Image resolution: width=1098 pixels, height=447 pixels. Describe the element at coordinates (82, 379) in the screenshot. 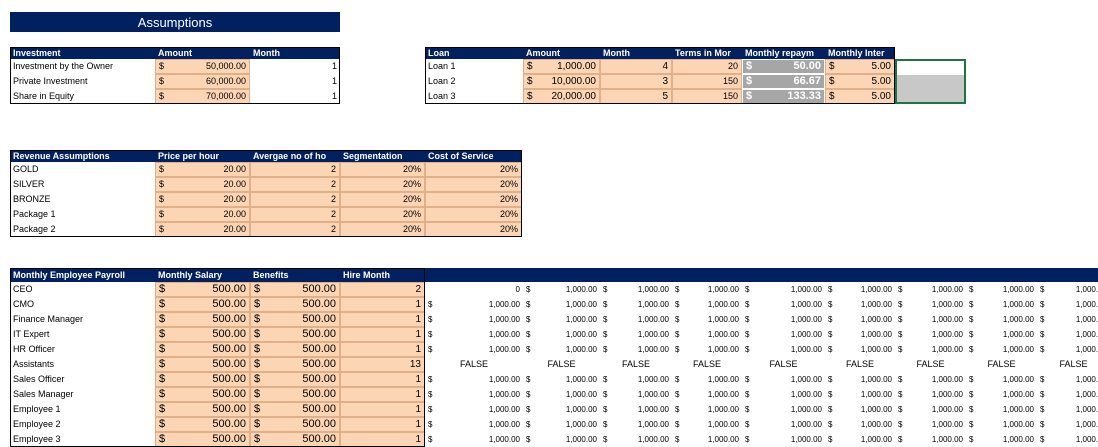

I see `employee-name: Sales Officer` at that location.